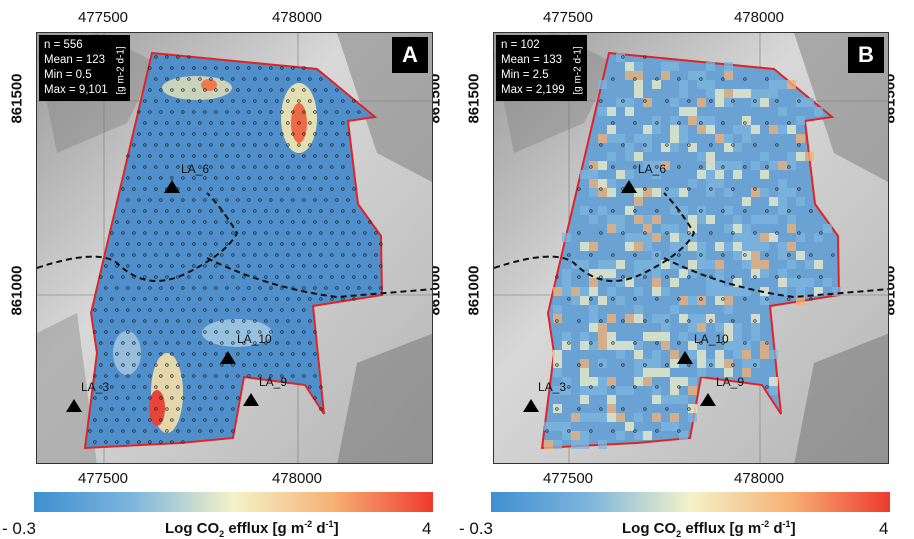 The height and width of the screenshot is (539, 914). I want to click on stat-mean: Mean = 123, so click(75, 60).